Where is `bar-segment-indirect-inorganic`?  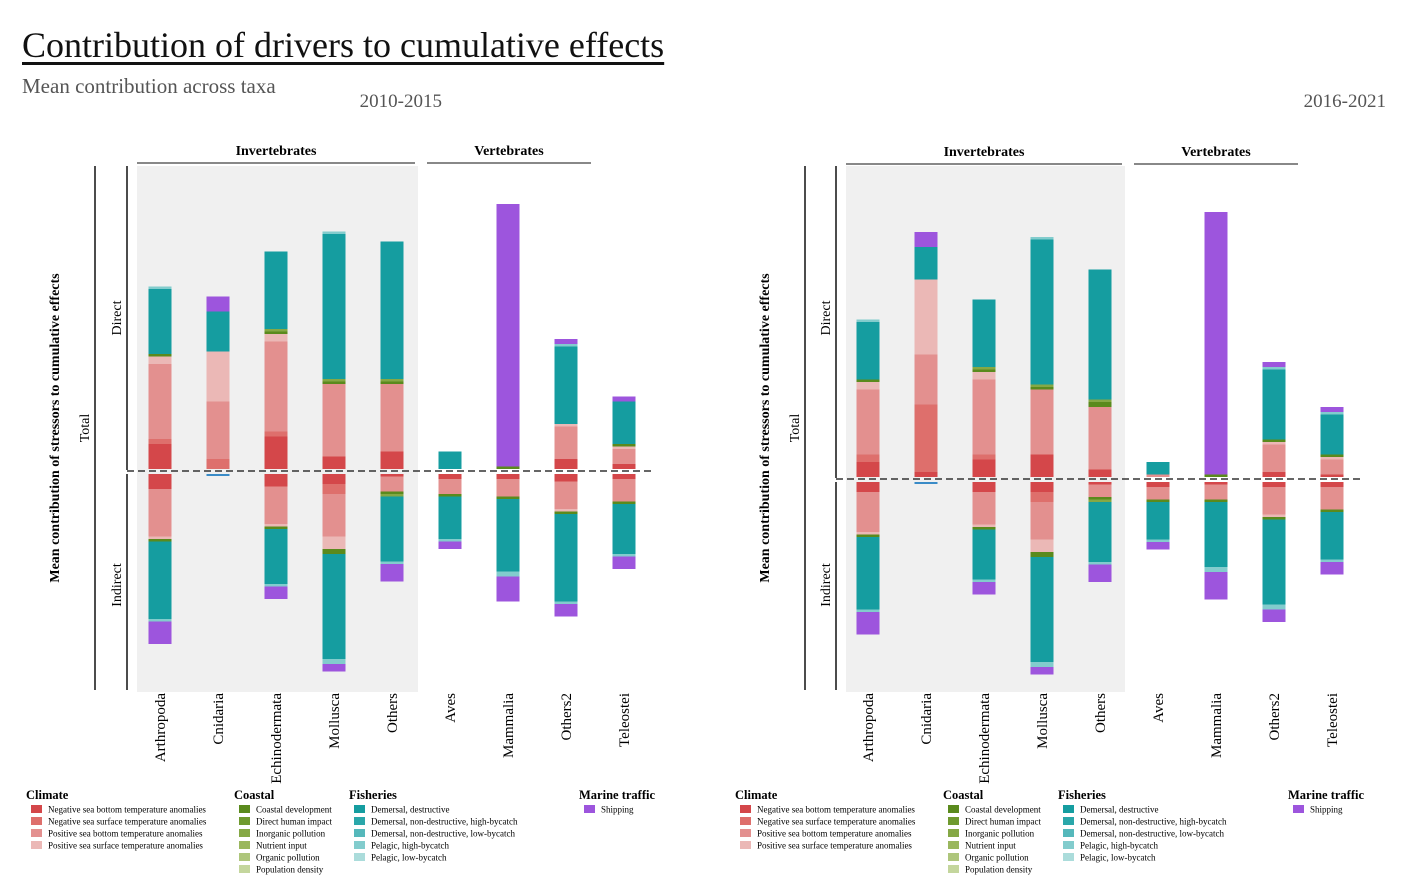 bar-segment-indirect-inorganic is located at coordinates (392, 495).